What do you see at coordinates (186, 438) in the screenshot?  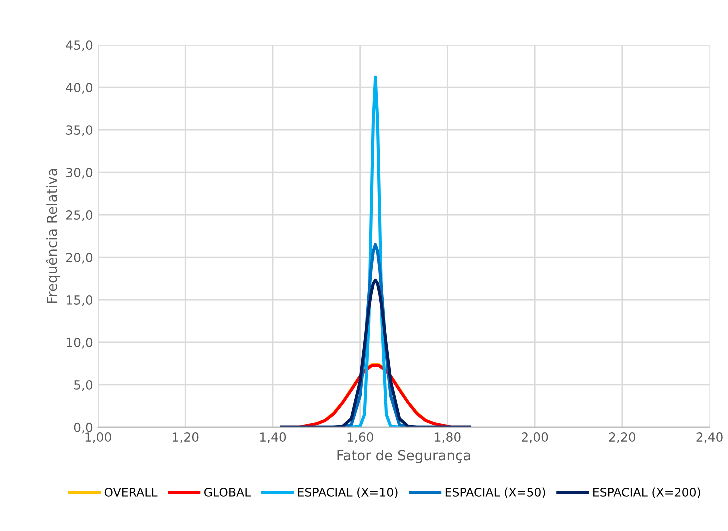 I see `x-tick-label: 1,20` at bounding box center [186, 438].